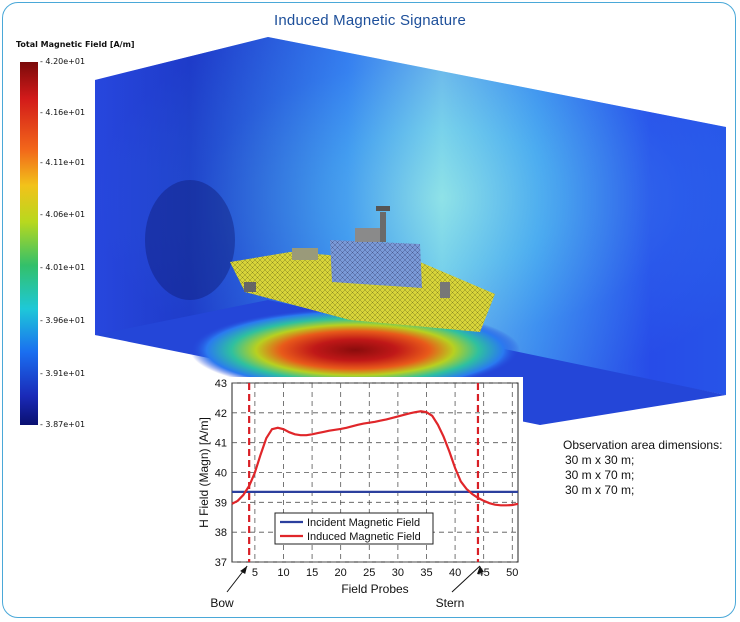  I want to click on x-tick-label: 10, so click(283, 573).